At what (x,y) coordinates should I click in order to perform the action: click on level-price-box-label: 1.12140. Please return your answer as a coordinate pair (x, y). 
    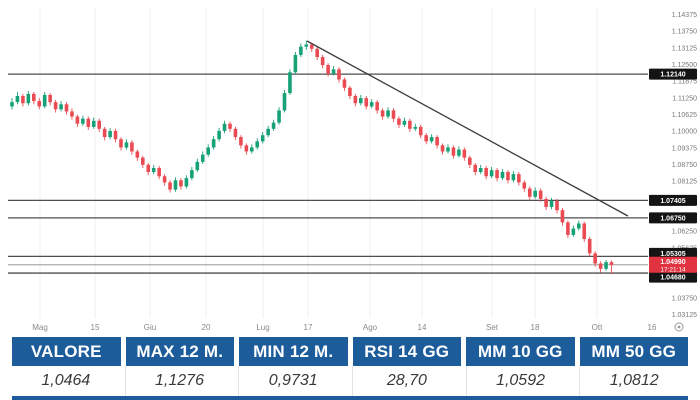
    Looking at the image, I should click on (672, 75).